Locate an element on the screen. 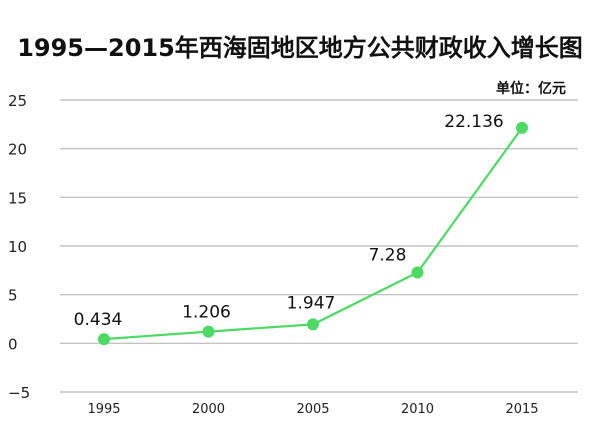  data-point-2015 is located at coordinates (522, 127).